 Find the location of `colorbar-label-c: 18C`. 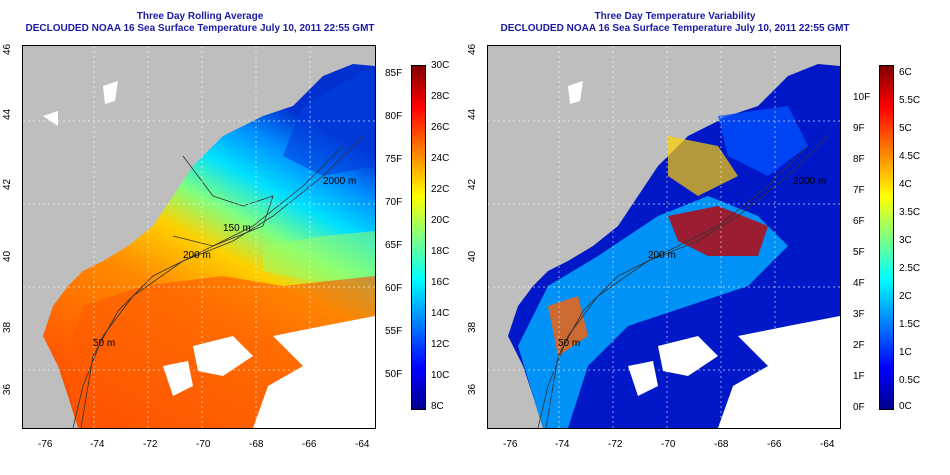

colorbar-label-c: 18C is located at coordinates (440, 251).